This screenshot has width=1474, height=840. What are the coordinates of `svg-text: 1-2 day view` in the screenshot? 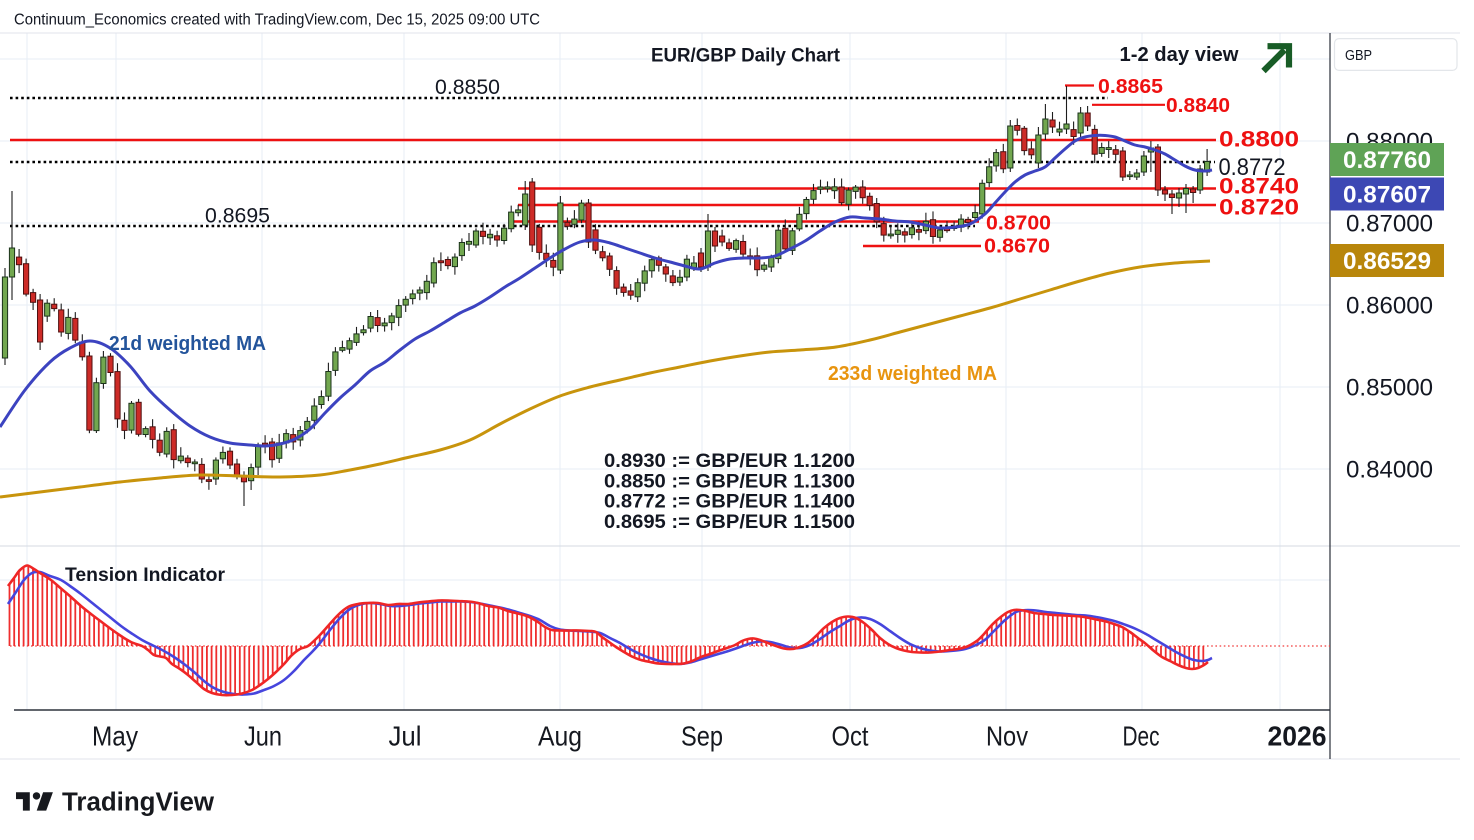 It's located at (1179, 55).